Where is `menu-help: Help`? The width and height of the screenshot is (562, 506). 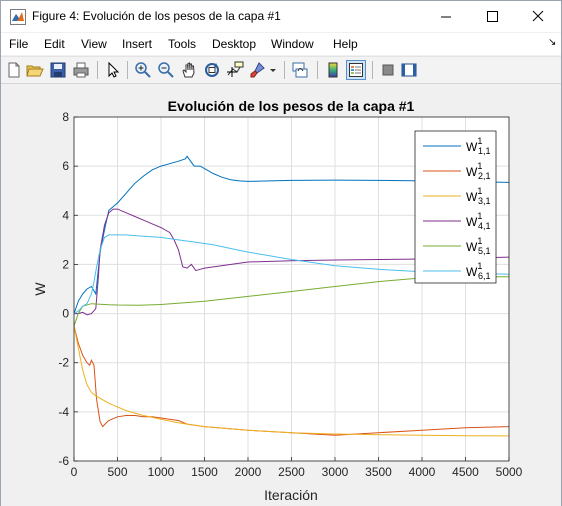 menu-help: Help is located at coordinates (345, 44).